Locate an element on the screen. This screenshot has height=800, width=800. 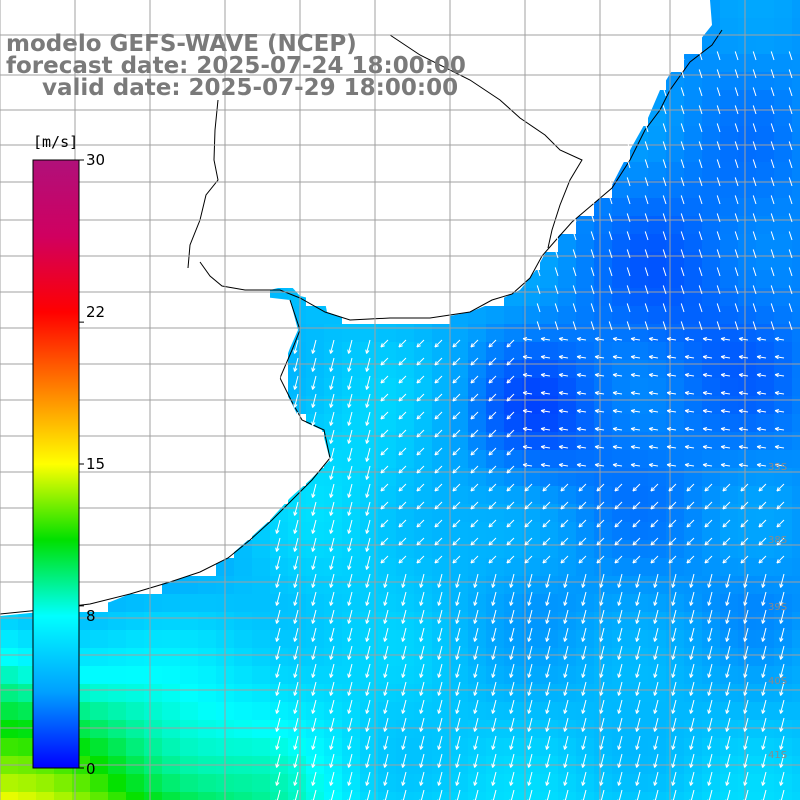
lat-label: 35S is located at coordinates (778, 467).